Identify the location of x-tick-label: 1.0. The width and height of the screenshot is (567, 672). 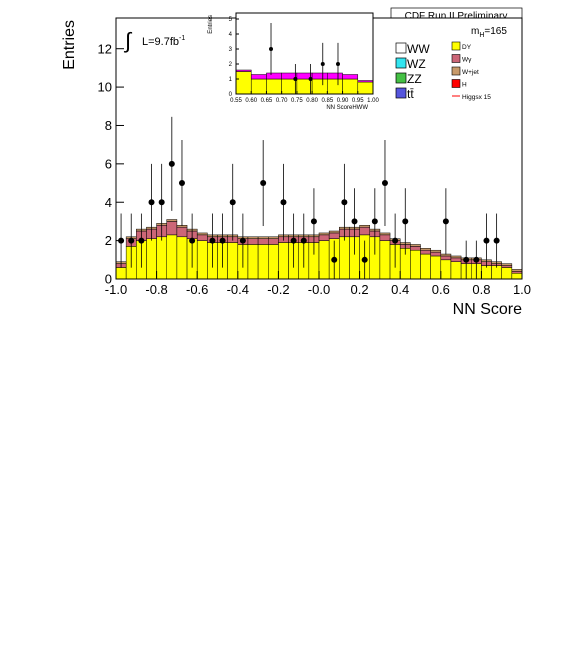
(522, 289).